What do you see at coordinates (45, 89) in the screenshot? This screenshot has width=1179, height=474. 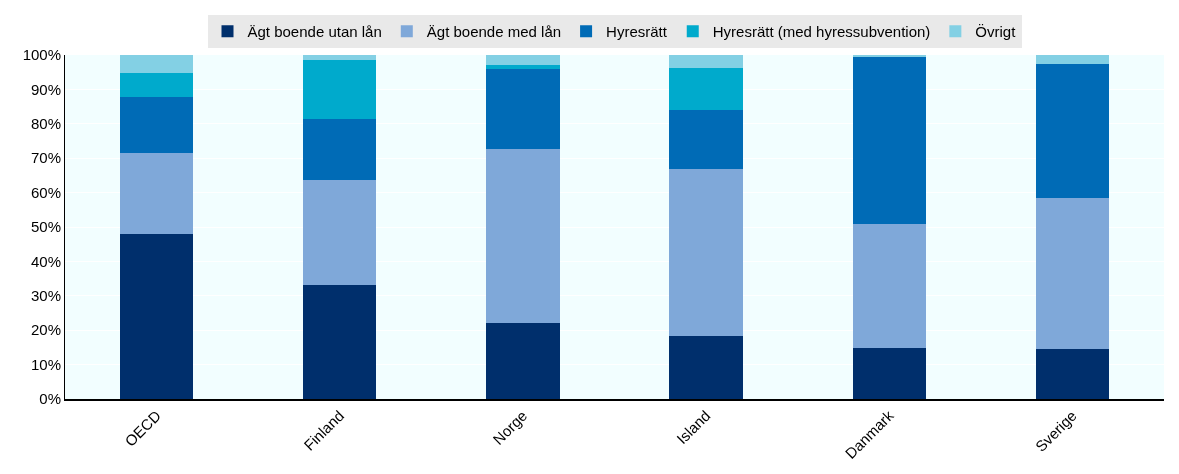 I see `y-tick-label: 90%` at bounding box center [45, 89].